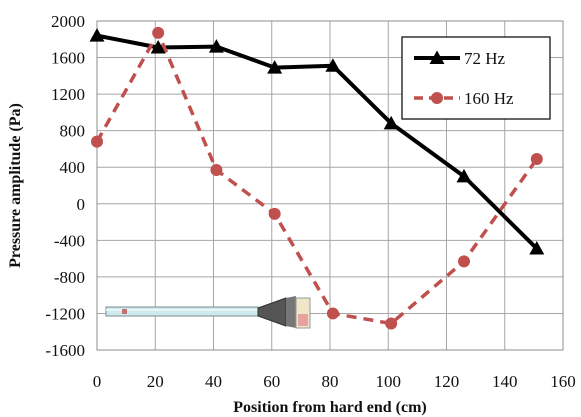  What do you see at coordinates (329, 407) in the screenshot?
I see `x-axis-title: Position from hard end (cm)` at bounding box center [329, 407].